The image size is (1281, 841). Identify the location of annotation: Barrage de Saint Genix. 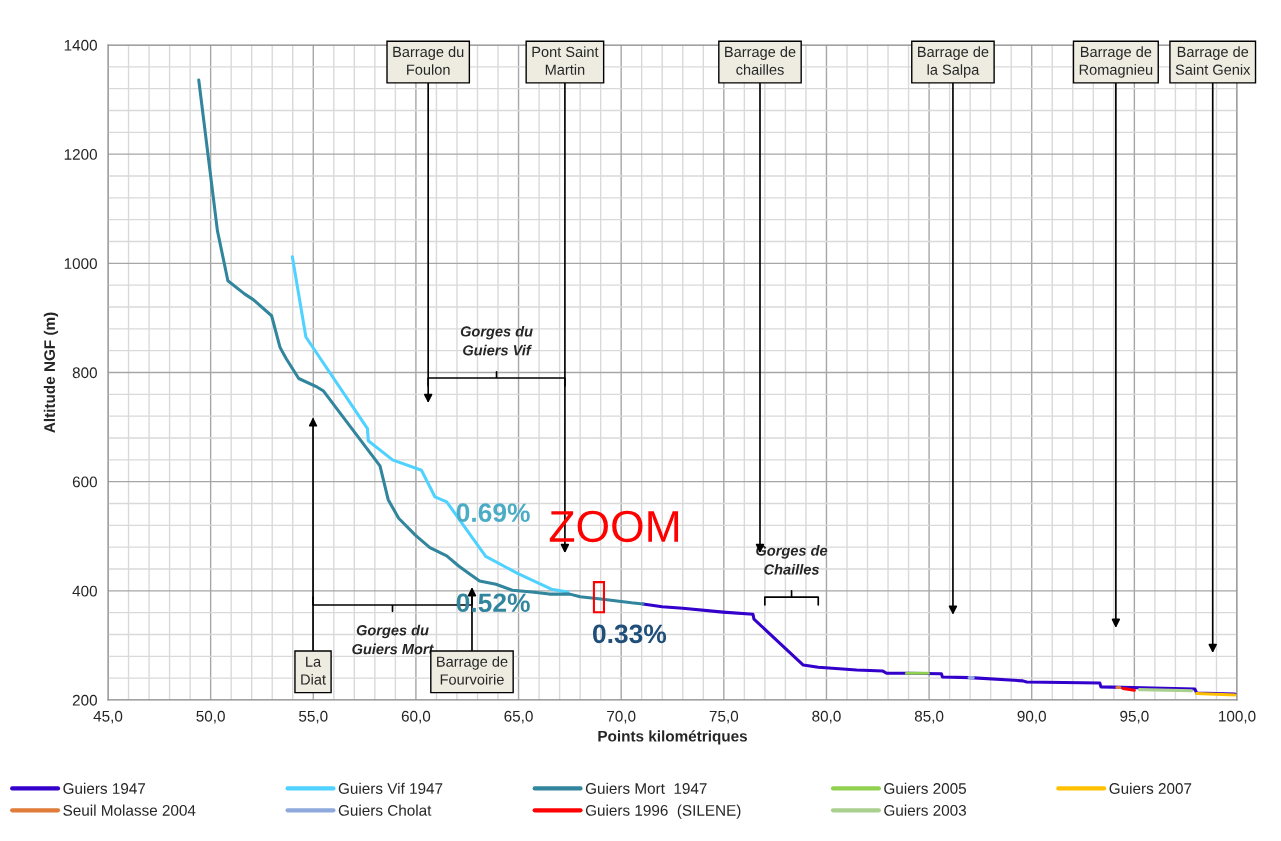
(1213, 60).